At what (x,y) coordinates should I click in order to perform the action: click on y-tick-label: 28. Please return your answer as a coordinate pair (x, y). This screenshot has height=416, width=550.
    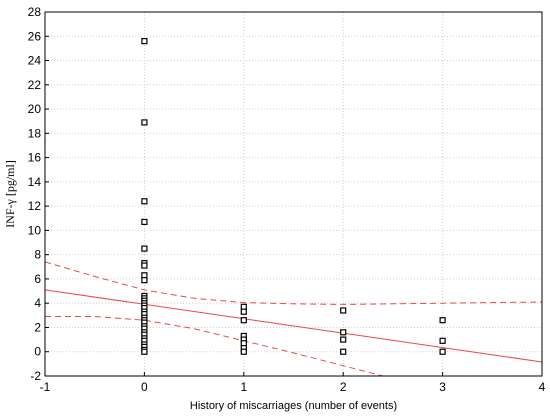
    Looking at the image, I should click on (35, 12).